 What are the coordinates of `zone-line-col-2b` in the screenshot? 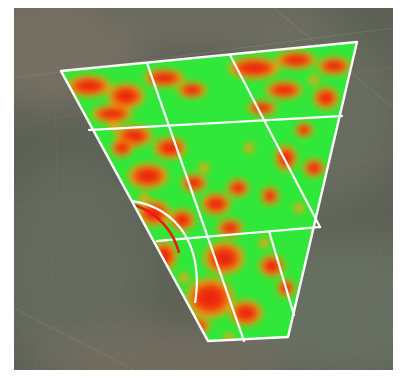 It's located at (281, 273).